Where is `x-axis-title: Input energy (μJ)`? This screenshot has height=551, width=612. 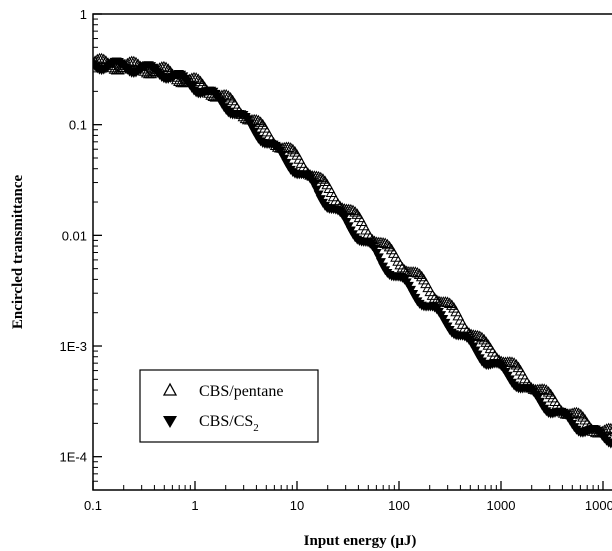
x-axis-title: Input energy (μJ) is located at coordinates (360, 541).